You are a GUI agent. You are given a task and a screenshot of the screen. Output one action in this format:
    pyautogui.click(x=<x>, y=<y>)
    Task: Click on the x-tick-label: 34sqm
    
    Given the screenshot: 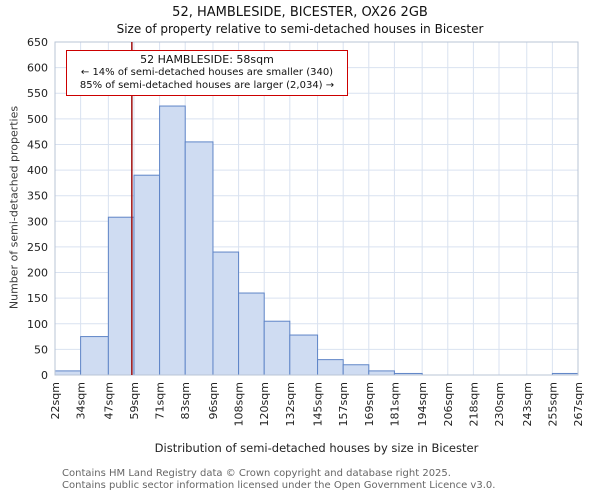 What is the action you would take?
    pyautogui.click(x=81, y=400)
    